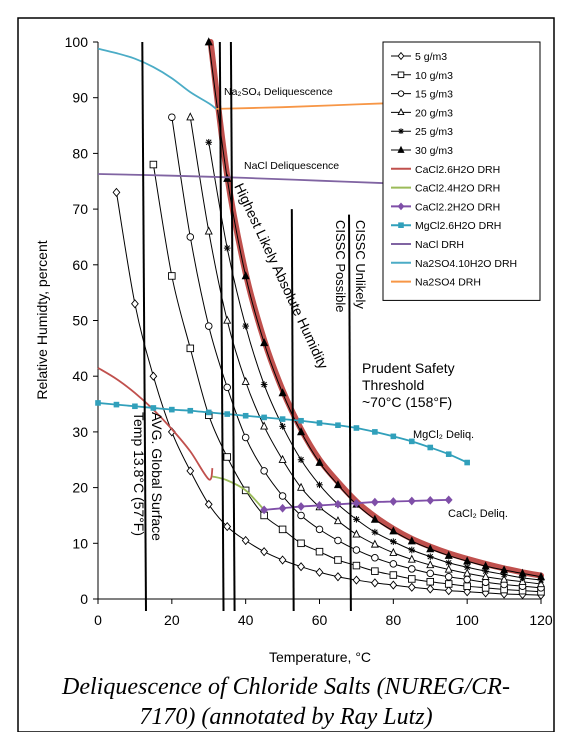 This screenshot has width=572, height=734. I want to click on y-tick-label: 80, so click(80, 153).